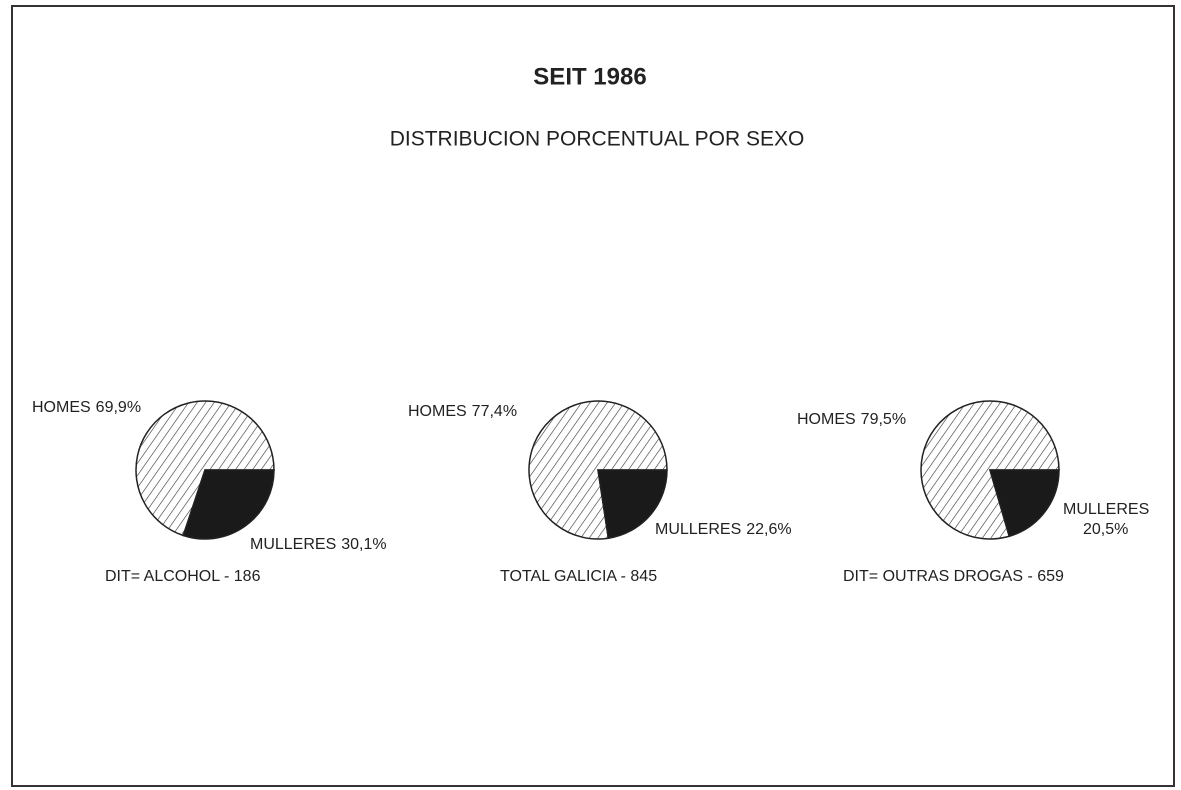 This screenshot has width=1181, height=790. Describe the element at coordinates (883, 419) in the screenshot. I see `slice-value-label: 79,5%` at that location.